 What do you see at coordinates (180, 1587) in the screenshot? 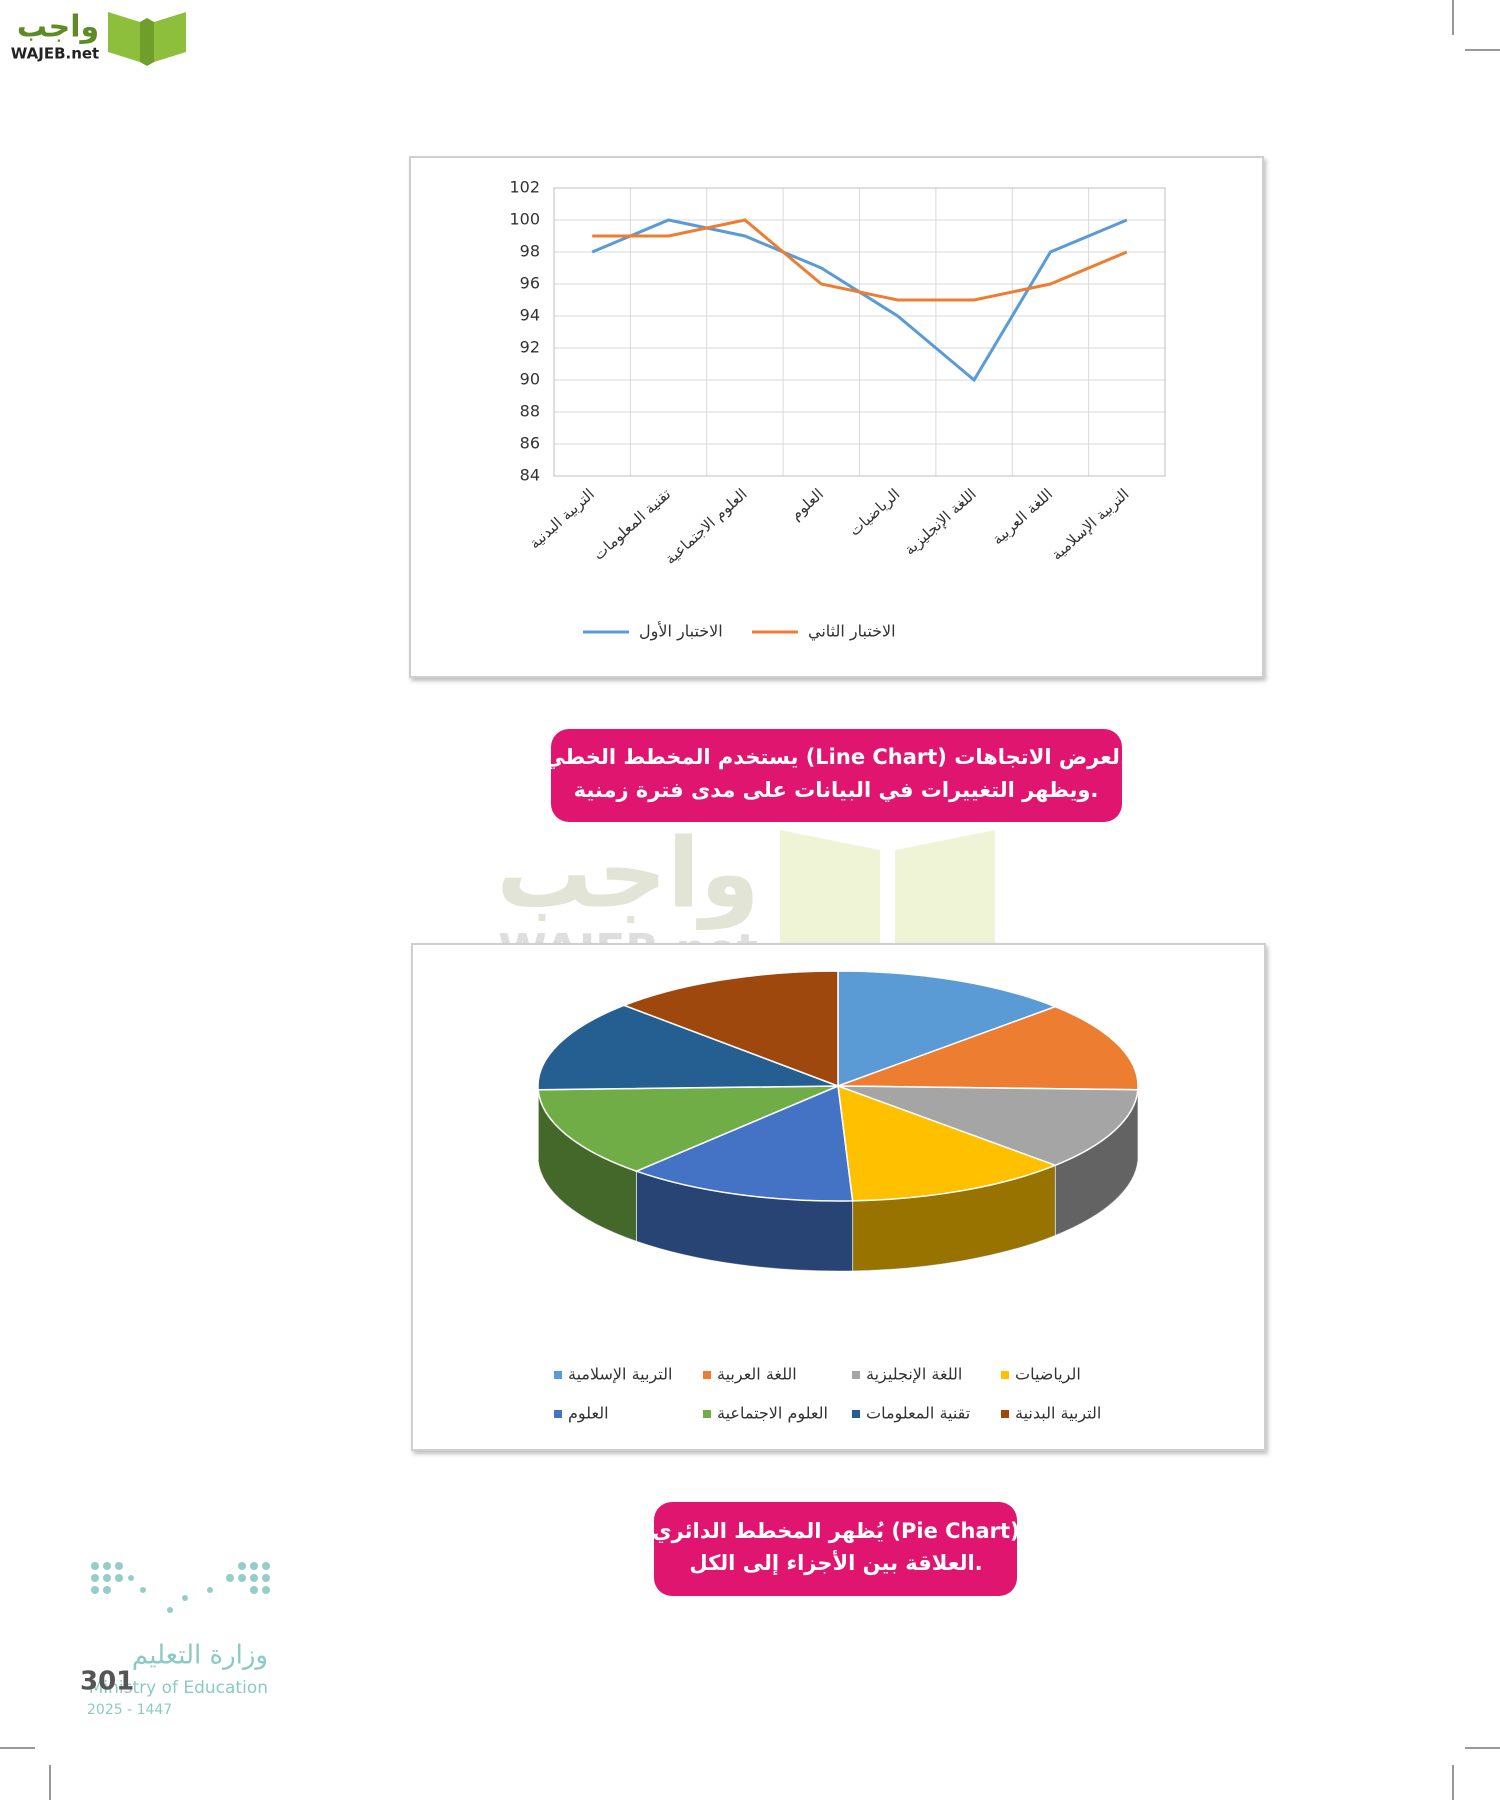
I see `ministry-dots` at bounding box center [180, 1587].